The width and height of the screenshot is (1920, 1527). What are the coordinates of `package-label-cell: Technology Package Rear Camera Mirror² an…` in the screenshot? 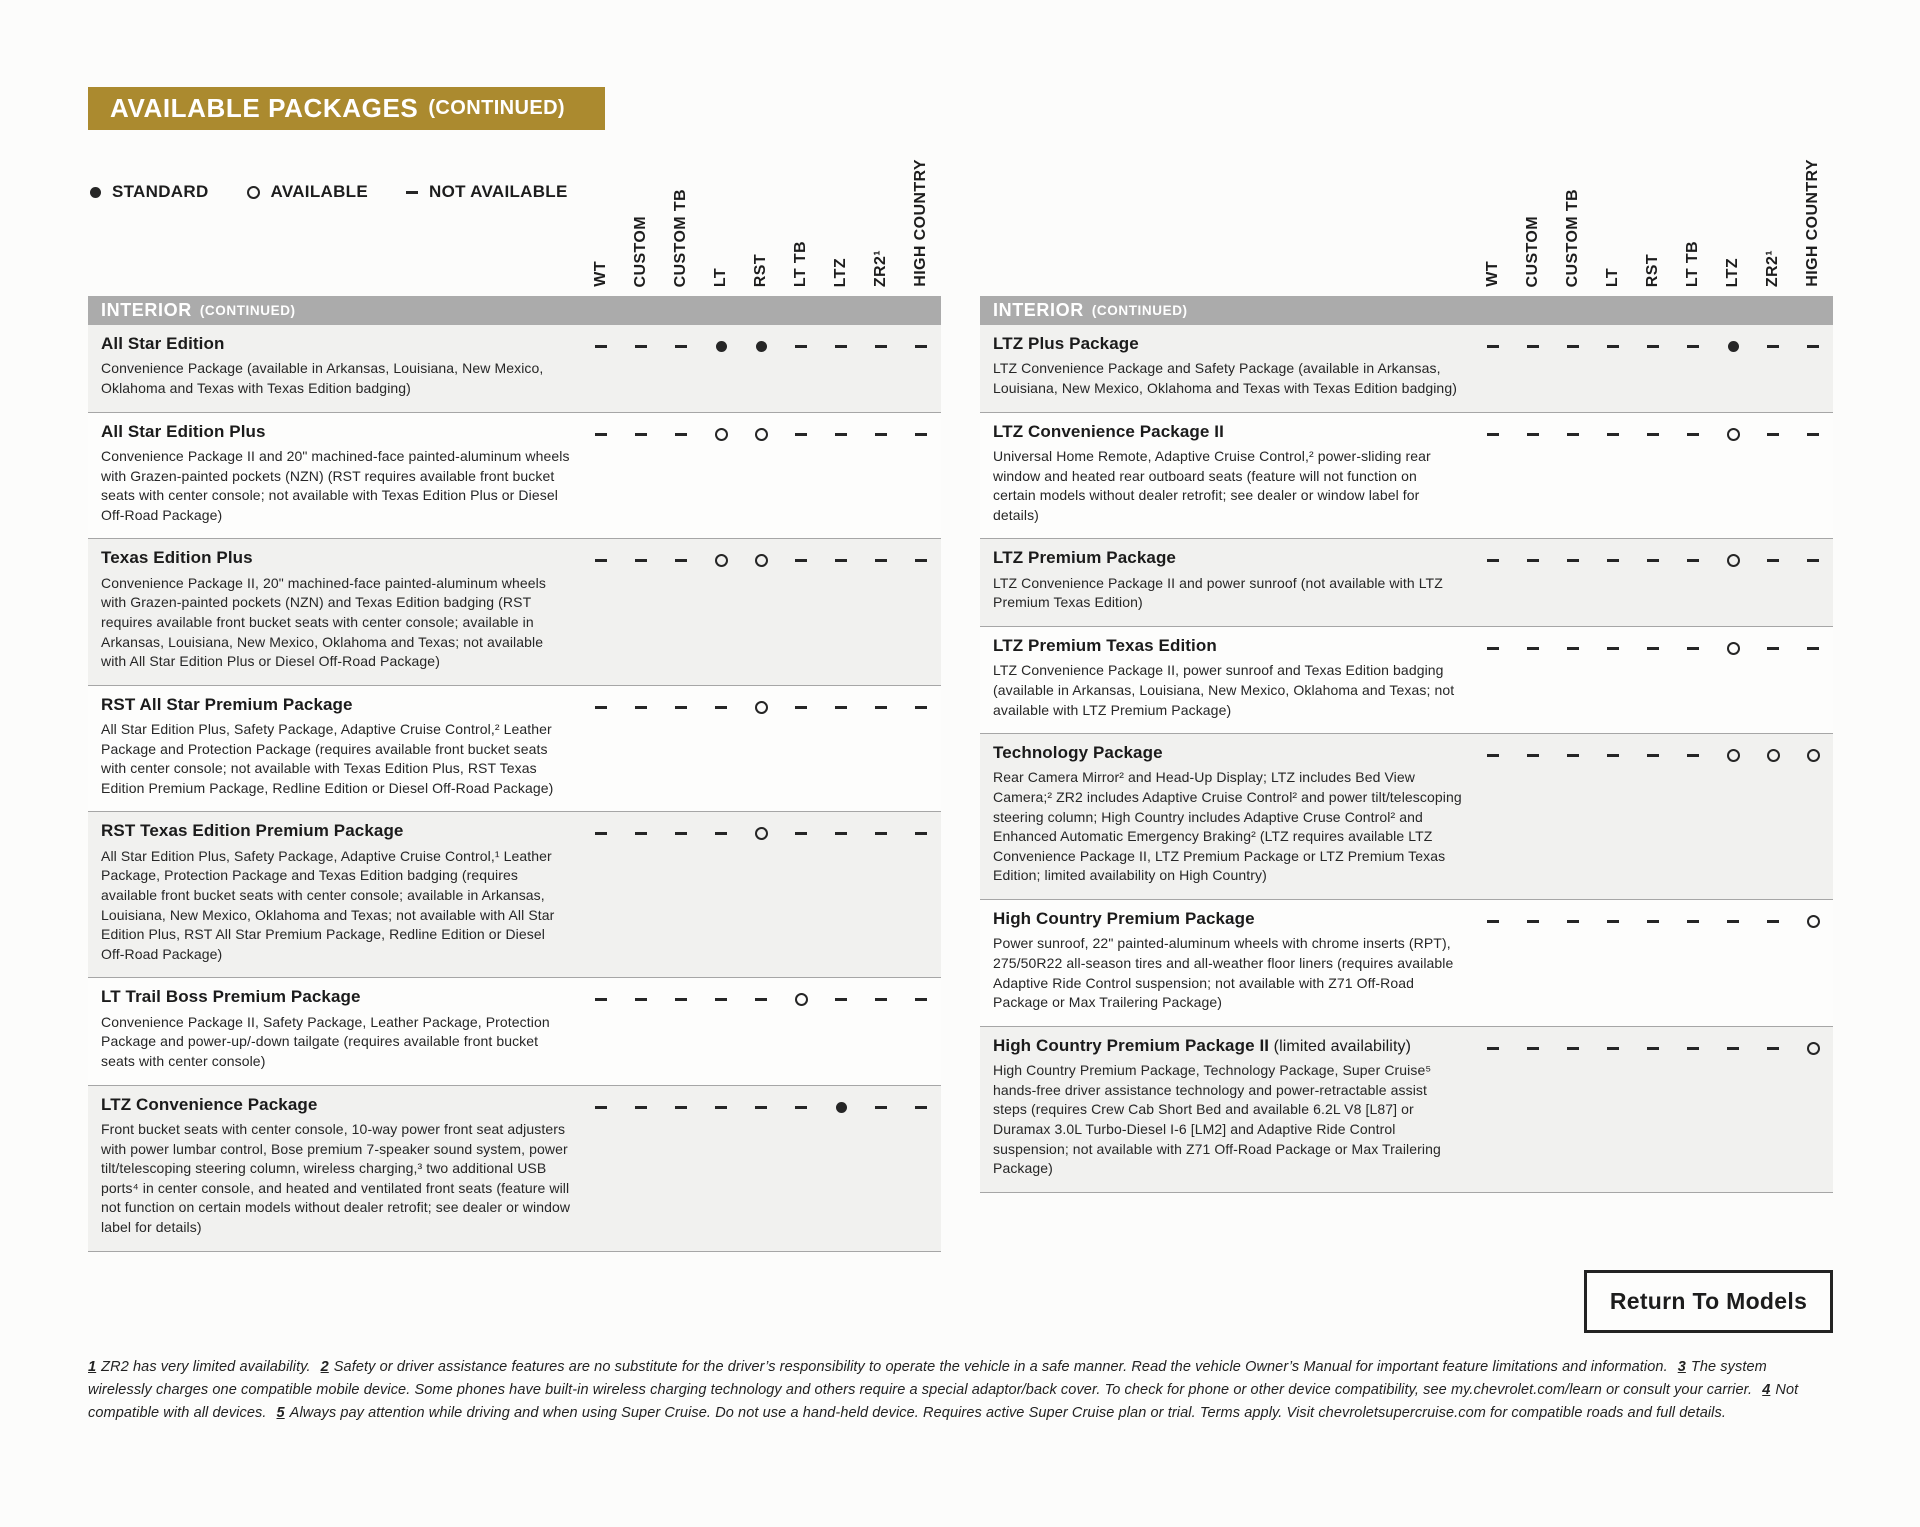 It's located at (1226, 816).